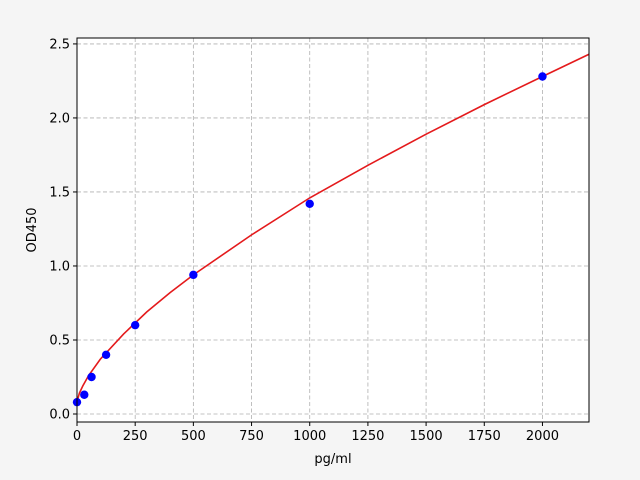 The height and width of the screenshot is (480, 640). Describe the element at coordinates (332, 459) in the screenshot. I see `x-axis-label: pg/ml` at that location.